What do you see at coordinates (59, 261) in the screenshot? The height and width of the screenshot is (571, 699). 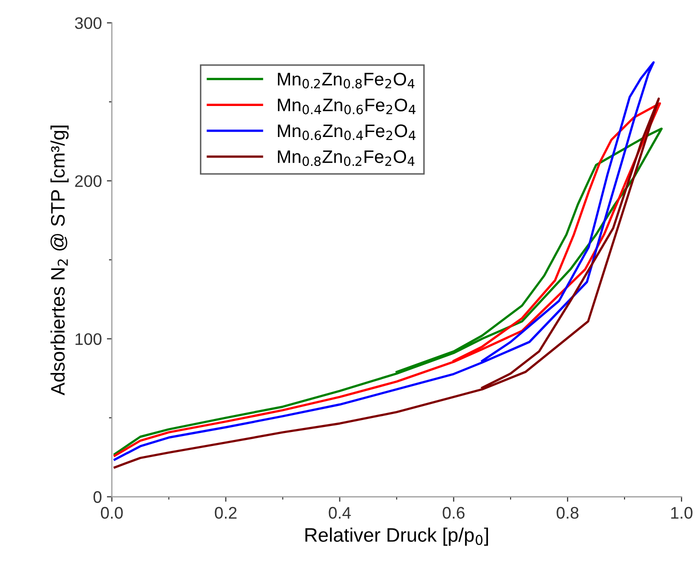 I see `y-axis-title: Adsorbiertes N$_{2}$ @ STP [cm³/g]` at bounding box center [59, 261].